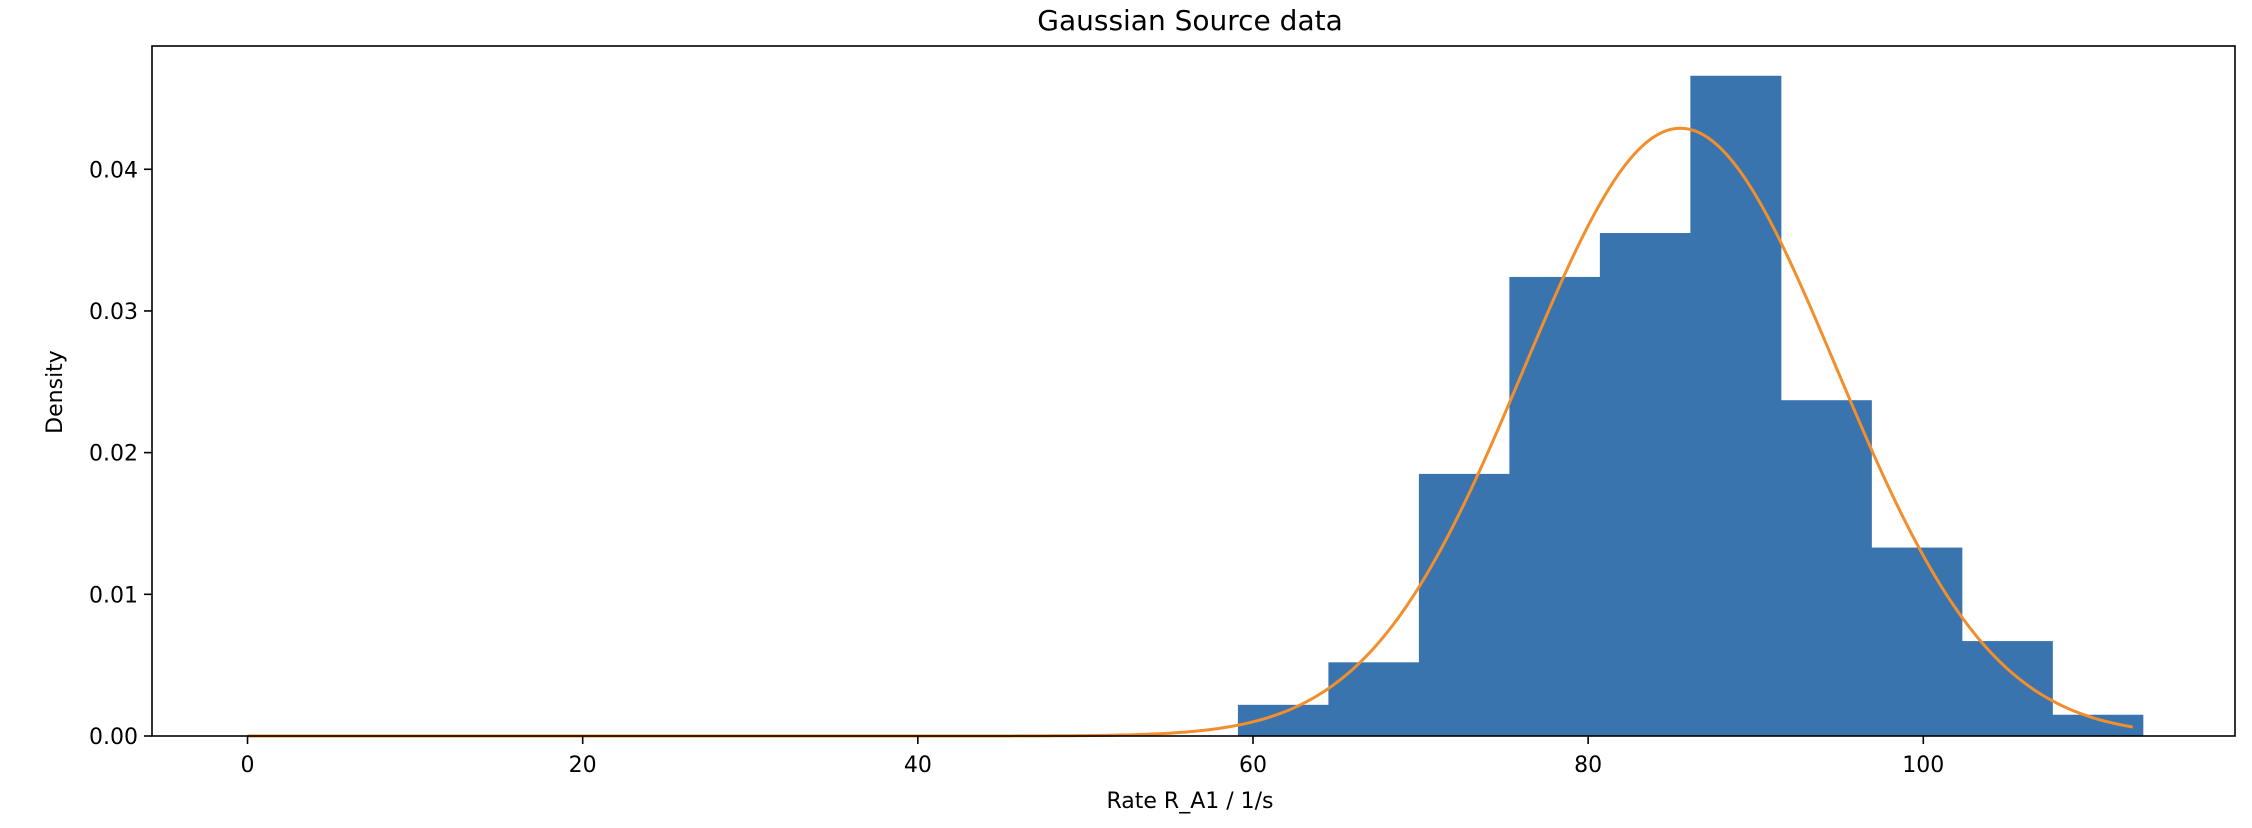 The height and width of the screenshot is (828, 2252). I want to click on y-tick-label: 0.02, so click(113, 454).